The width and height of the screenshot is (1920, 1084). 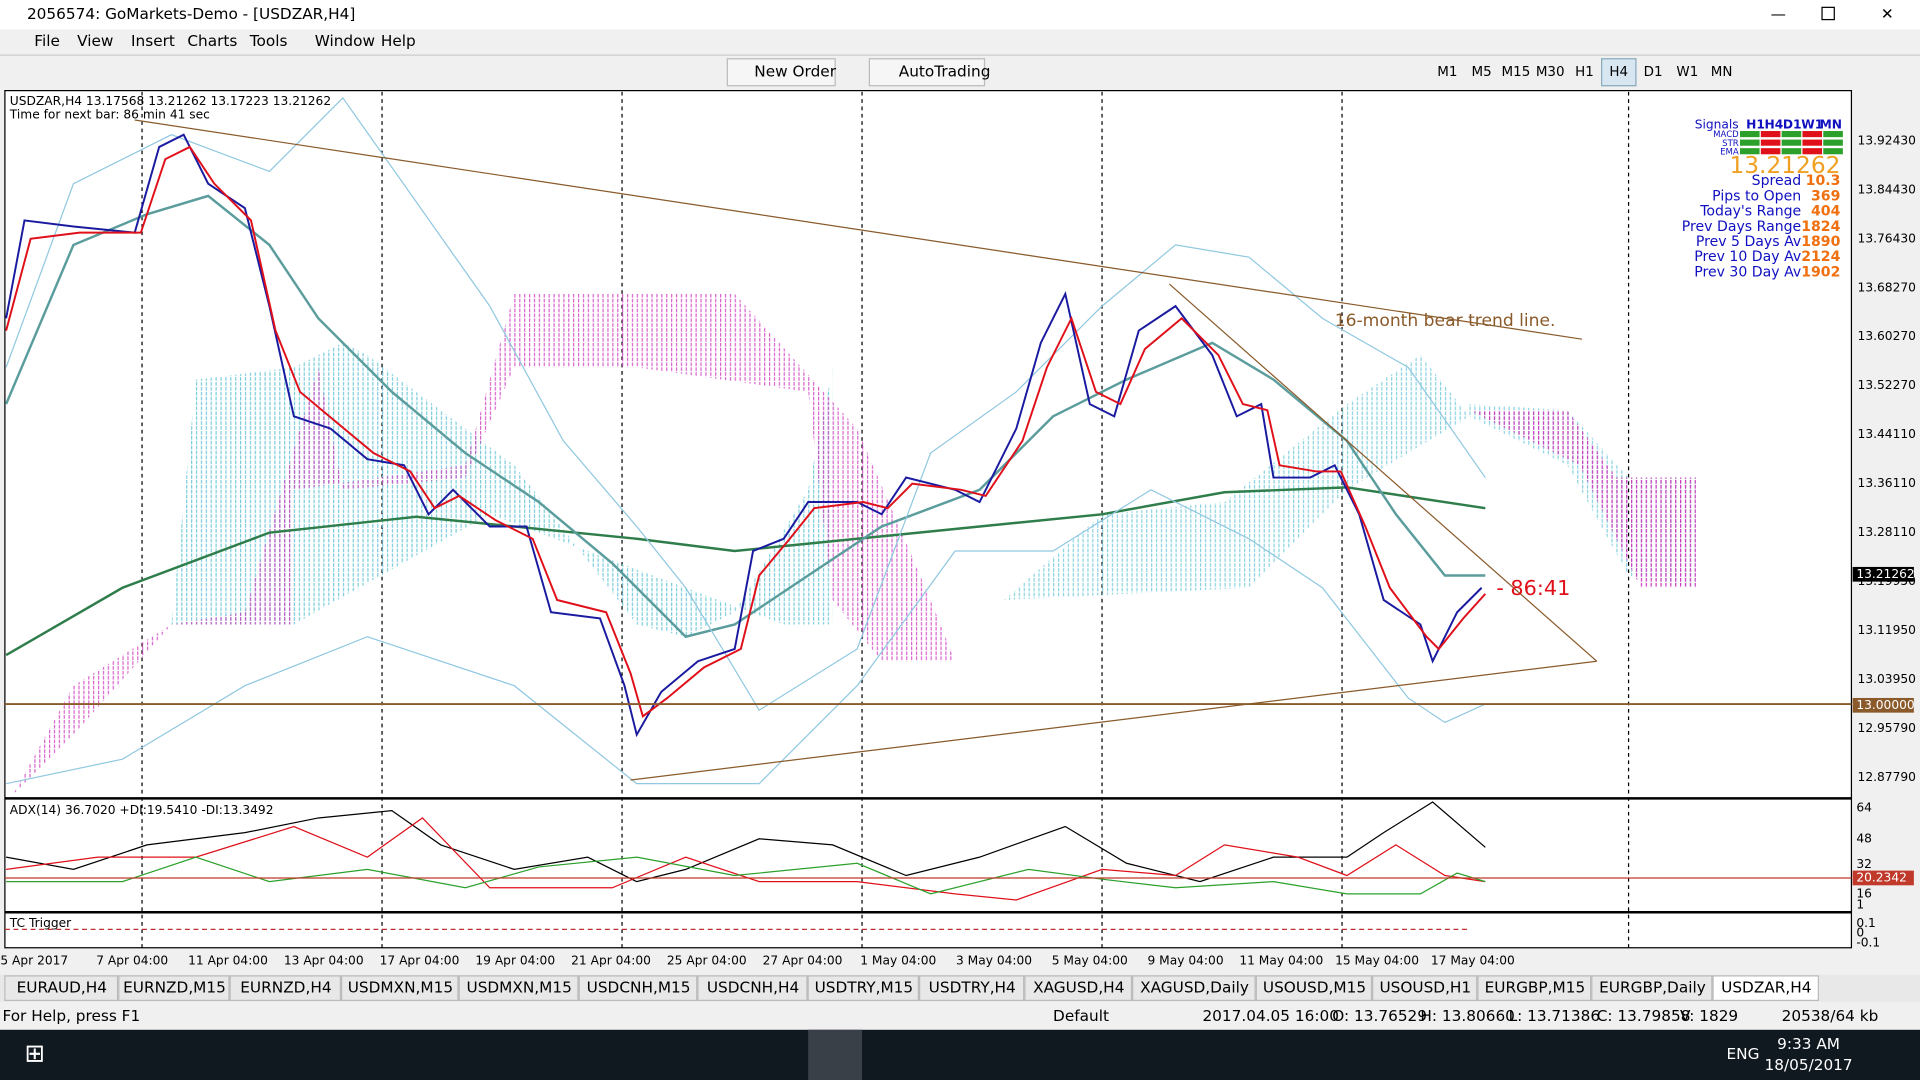 What do you see at coordinates (1379, 1016) in the screenshot?
I see `status-item: O: 13.76529` at bounding box center [1379, 1016].